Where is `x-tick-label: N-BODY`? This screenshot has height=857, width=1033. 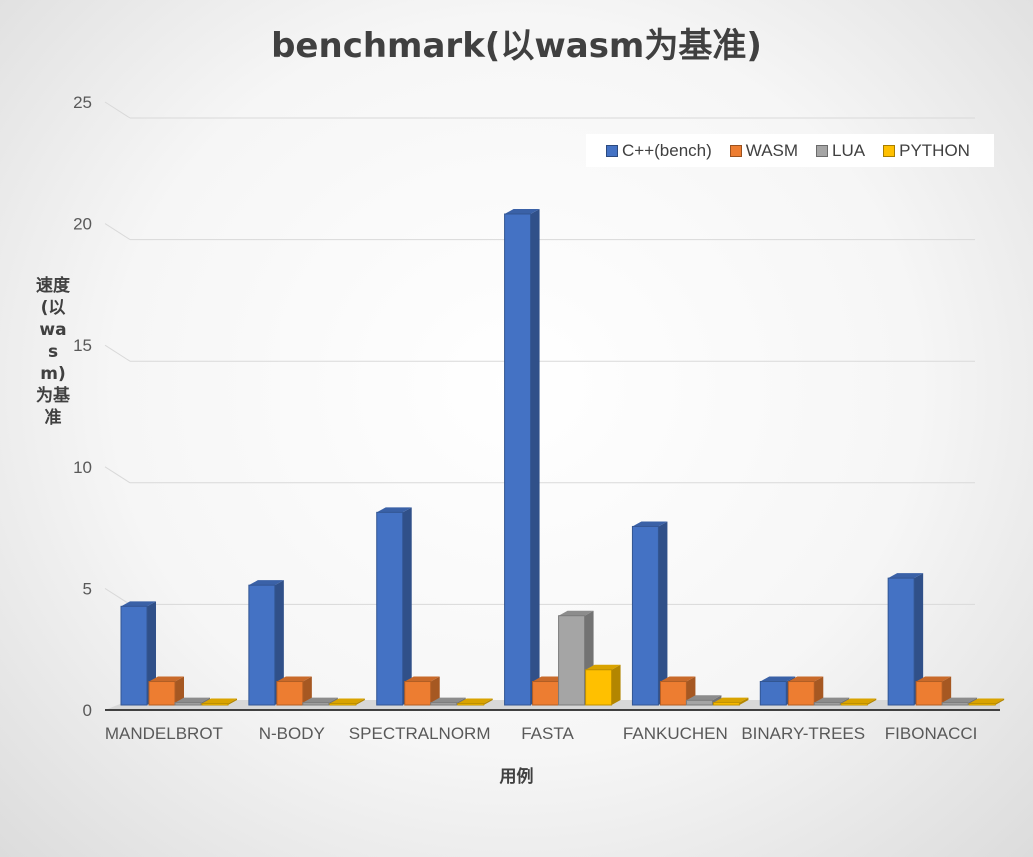 x-tick-label: N-BODY is located at coordinates (292, 733).